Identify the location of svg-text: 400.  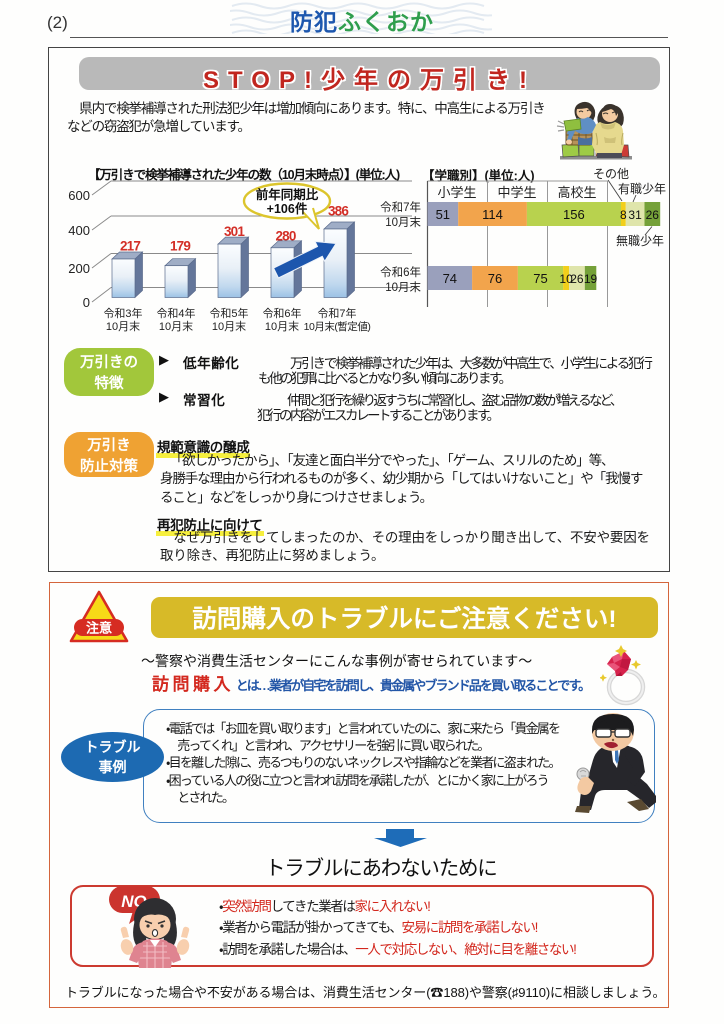
(79, 230).